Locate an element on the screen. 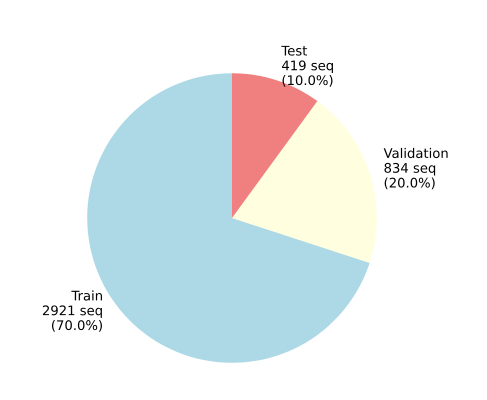  data-label: 834 seq (20.0%) is located at coordinates (410, 176).